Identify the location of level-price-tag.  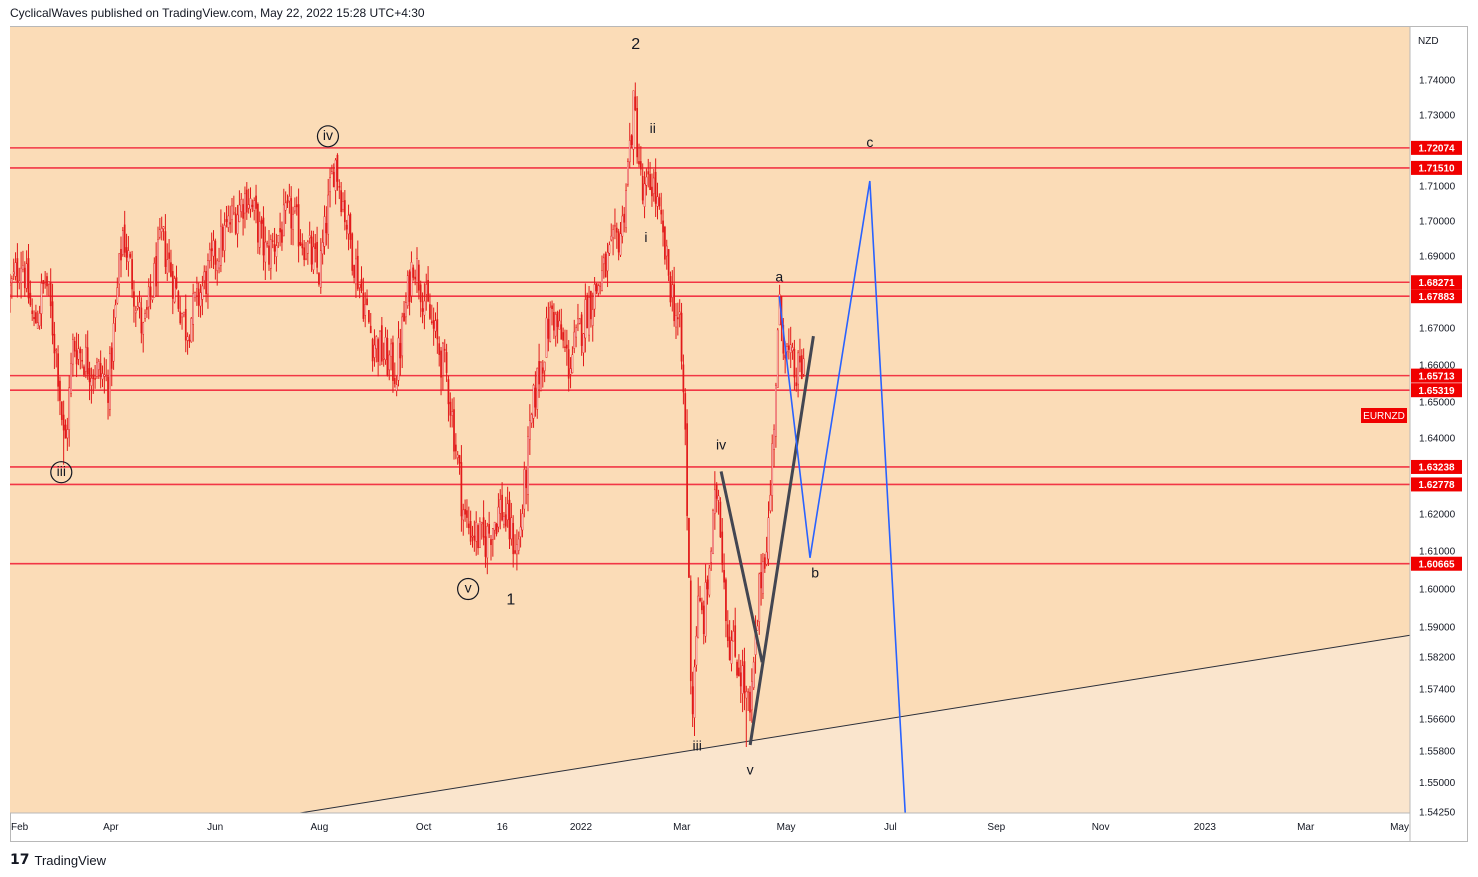
(1436, 390).